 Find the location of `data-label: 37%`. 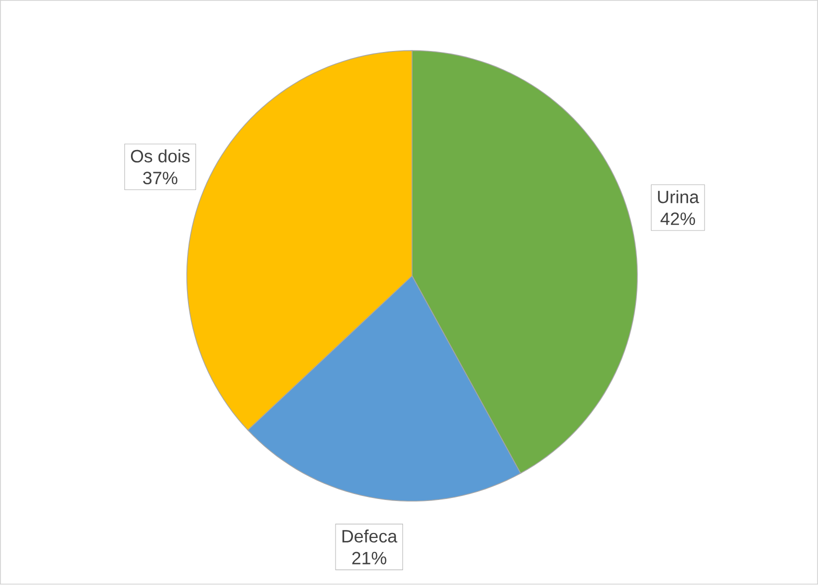

data-label: 37% is located at coordinates (160, 178).